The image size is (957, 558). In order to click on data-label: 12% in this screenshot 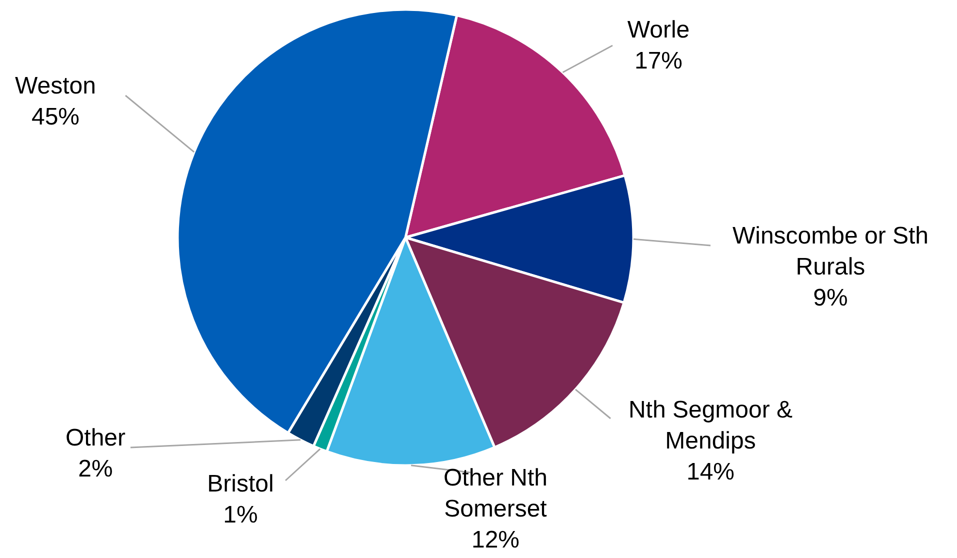, I will do `click(495, 540)`.